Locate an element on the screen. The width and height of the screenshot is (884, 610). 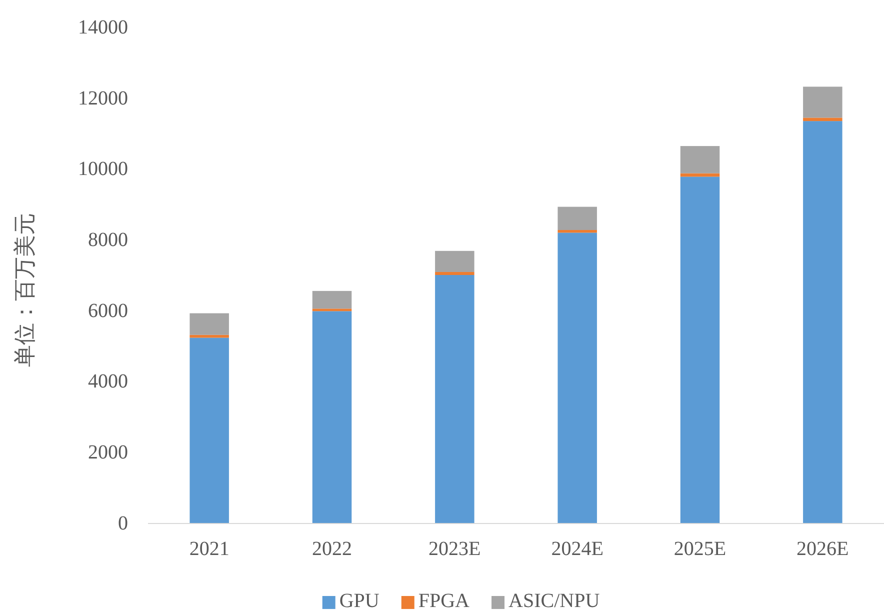
x-tick-label: 2026E is located at coordinates (822, 549).